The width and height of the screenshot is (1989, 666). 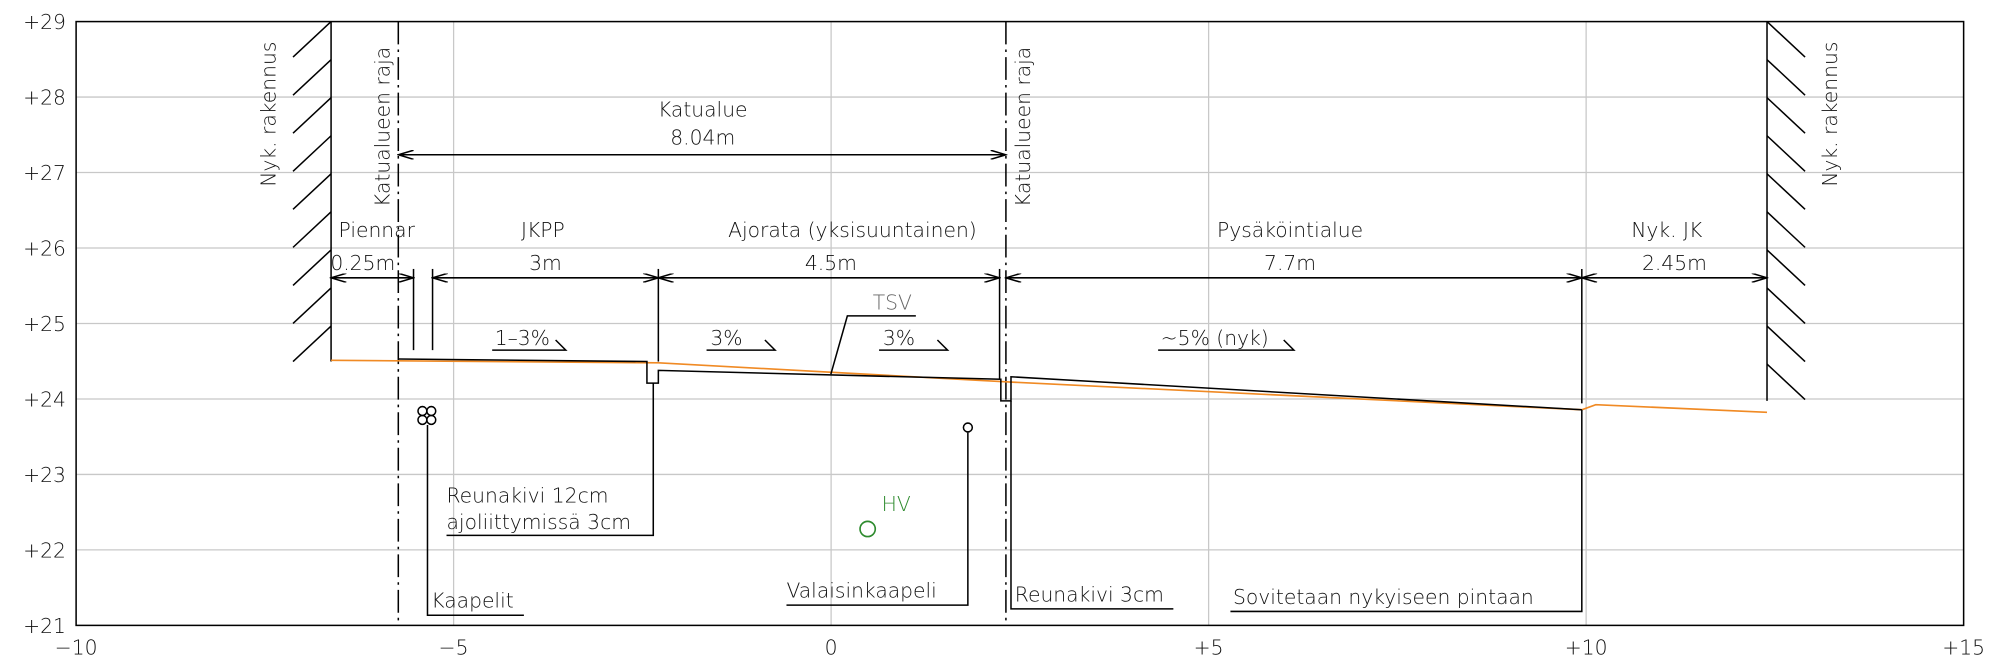 I want to click on label: Piennar, so click(x=377, y=230).